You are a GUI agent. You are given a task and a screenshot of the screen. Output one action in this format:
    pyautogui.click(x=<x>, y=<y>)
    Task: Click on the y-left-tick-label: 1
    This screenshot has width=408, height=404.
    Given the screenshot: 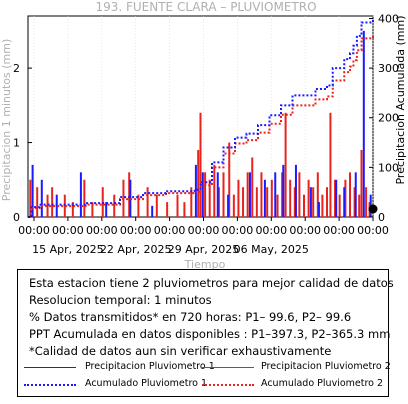 What is the action you would take?
    pyautogui.click(x=16, y=143)
    